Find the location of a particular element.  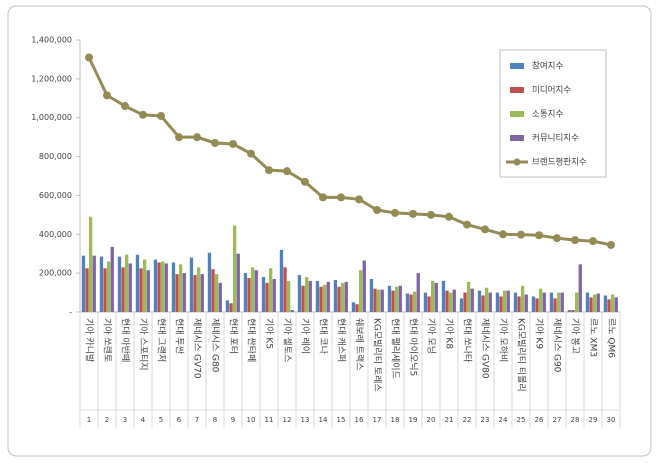

rank-label: 30 is located at coordinates (611, 420).